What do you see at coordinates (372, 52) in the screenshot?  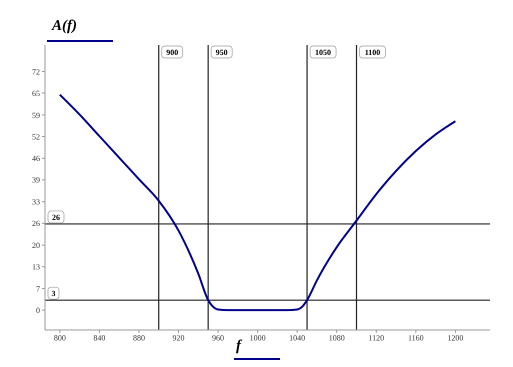 I see `ref-line-label: 1100` at bounding box center [372, 52].